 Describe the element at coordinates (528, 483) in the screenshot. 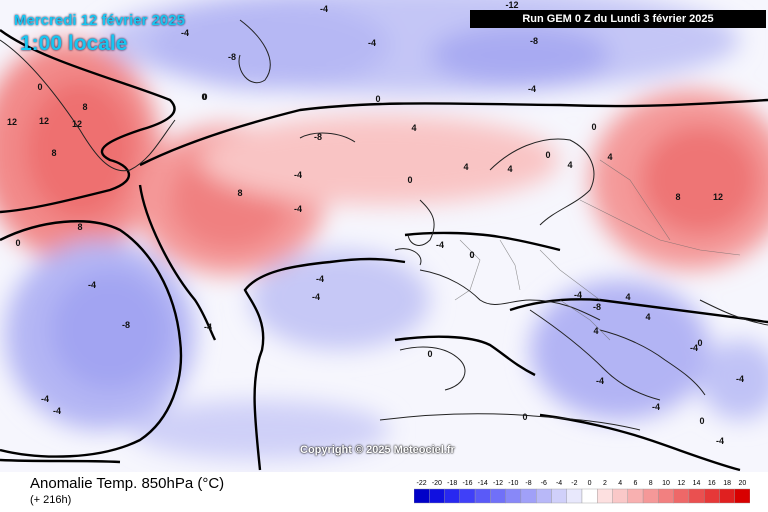

I see `legend-tick-label: -8` at that location.